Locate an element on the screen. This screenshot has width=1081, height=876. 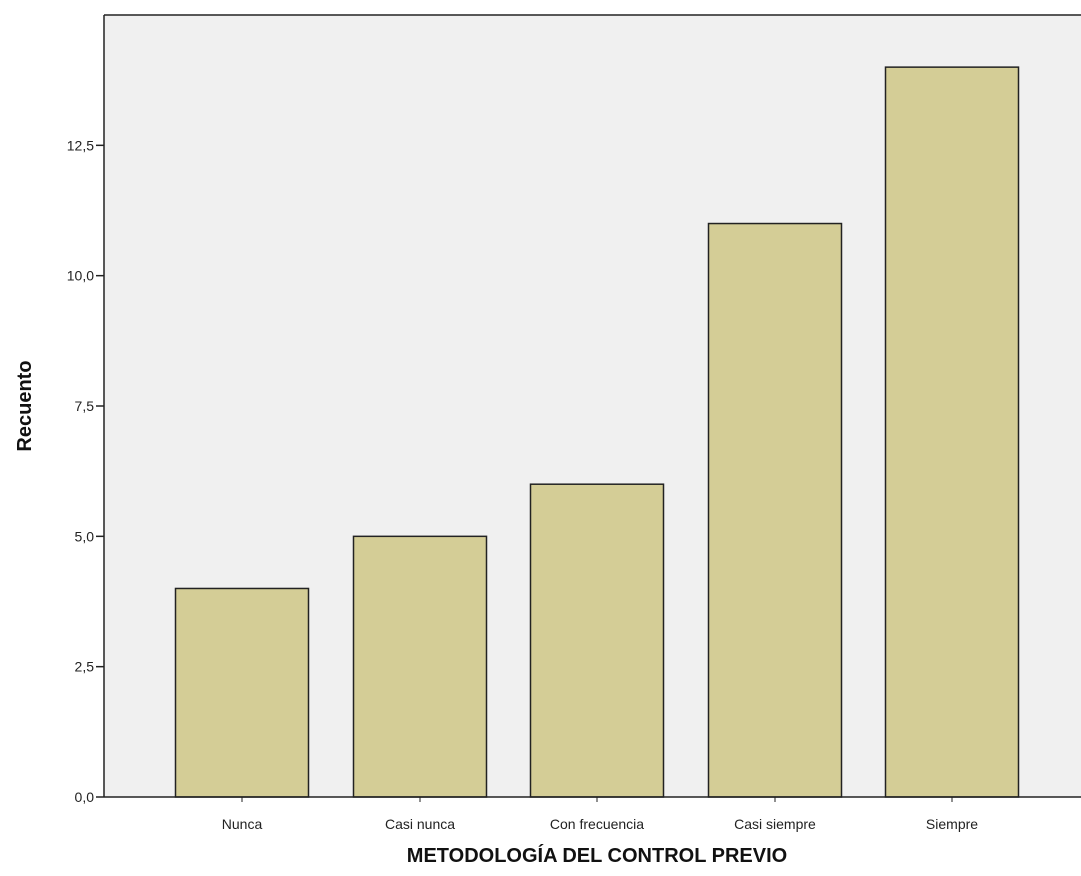
bar-siempre is located at coordinates (952, 432).